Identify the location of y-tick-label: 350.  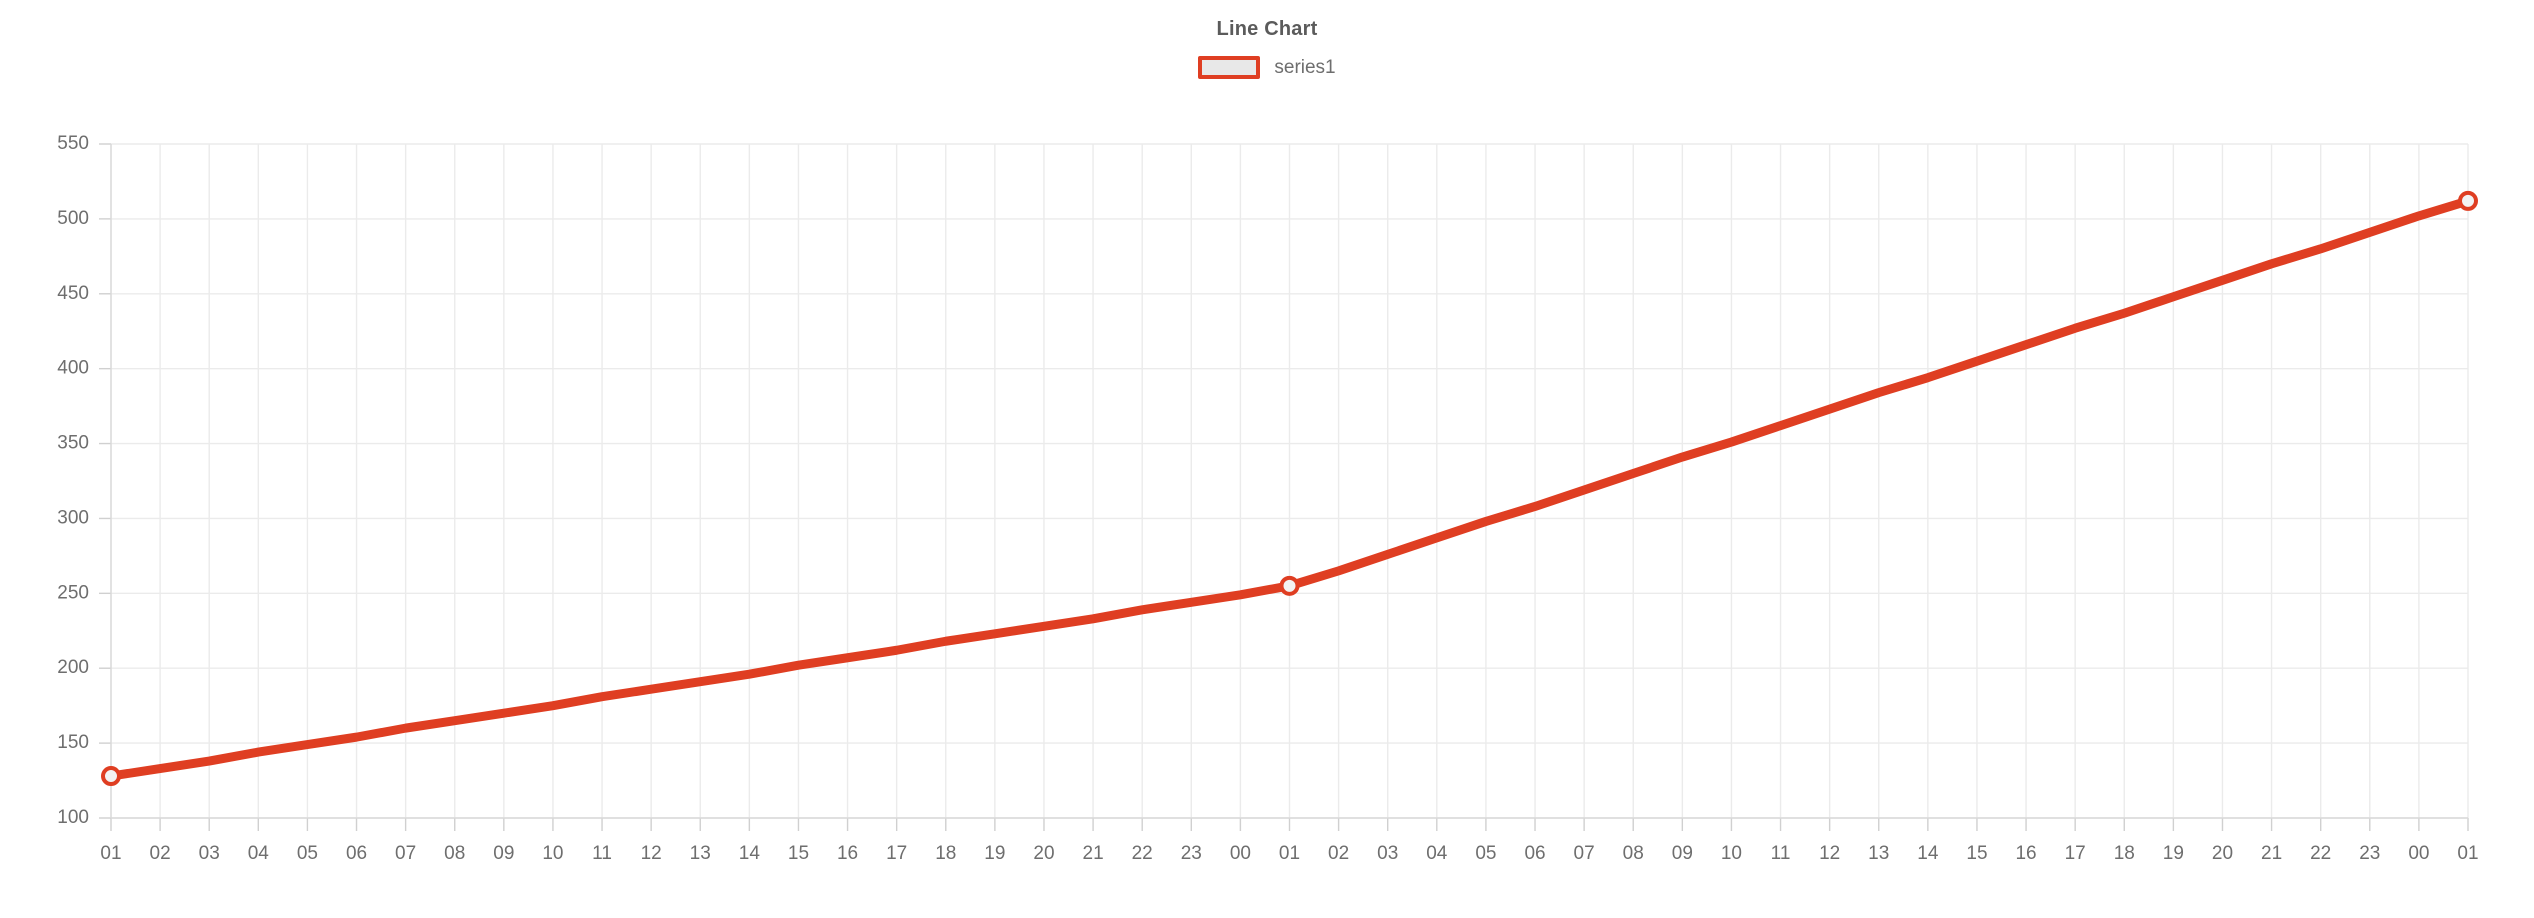
(73, 443).